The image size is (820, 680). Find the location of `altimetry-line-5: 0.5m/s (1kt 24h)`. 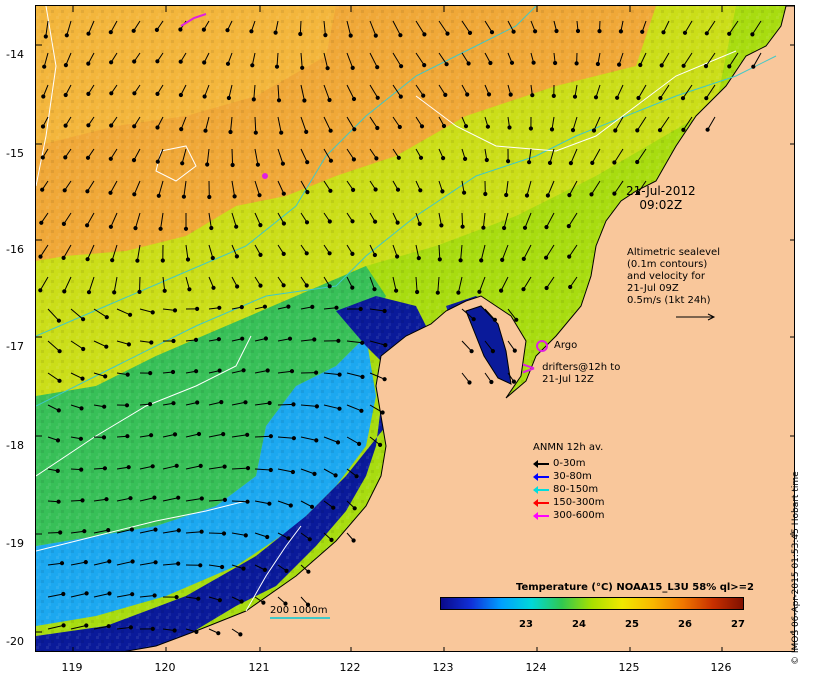

altimetry-line-5: 0.5m/s (1kt 24h) is located at coordinates (669, 300).